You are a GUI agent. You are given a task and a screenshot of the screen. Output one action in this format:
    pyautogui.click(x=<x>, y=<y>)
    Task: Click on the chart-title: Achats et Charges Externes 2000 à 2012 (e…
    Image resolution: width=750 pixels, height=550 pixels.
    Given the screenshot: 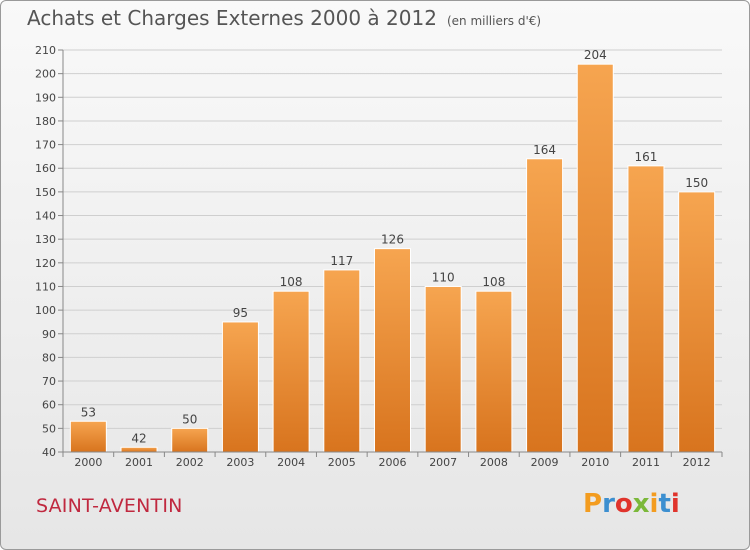 What is the action you would take?
    pyautogui.click(x=284, y=18)
    